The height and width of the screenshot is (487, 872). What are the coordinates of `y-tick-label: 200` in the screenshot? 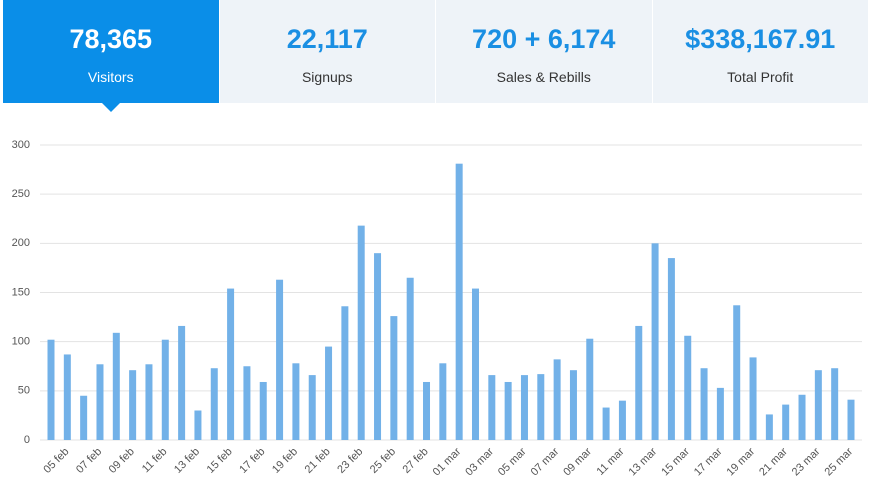 It's located at (21, 243).